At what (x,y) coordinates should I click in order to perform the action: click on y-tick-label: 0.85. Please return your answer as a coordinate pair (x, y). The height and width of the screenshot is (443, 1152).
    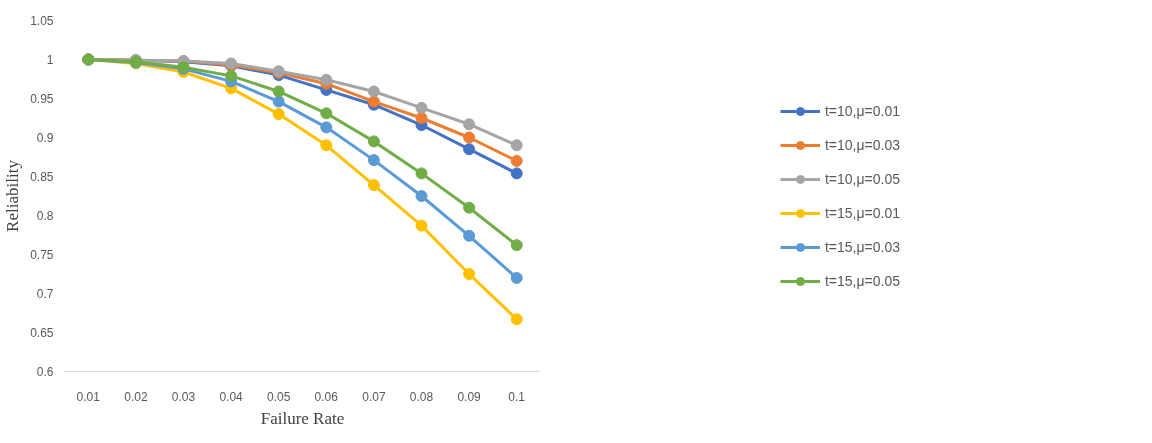
    Looking at the image, I should click on (42, 177).